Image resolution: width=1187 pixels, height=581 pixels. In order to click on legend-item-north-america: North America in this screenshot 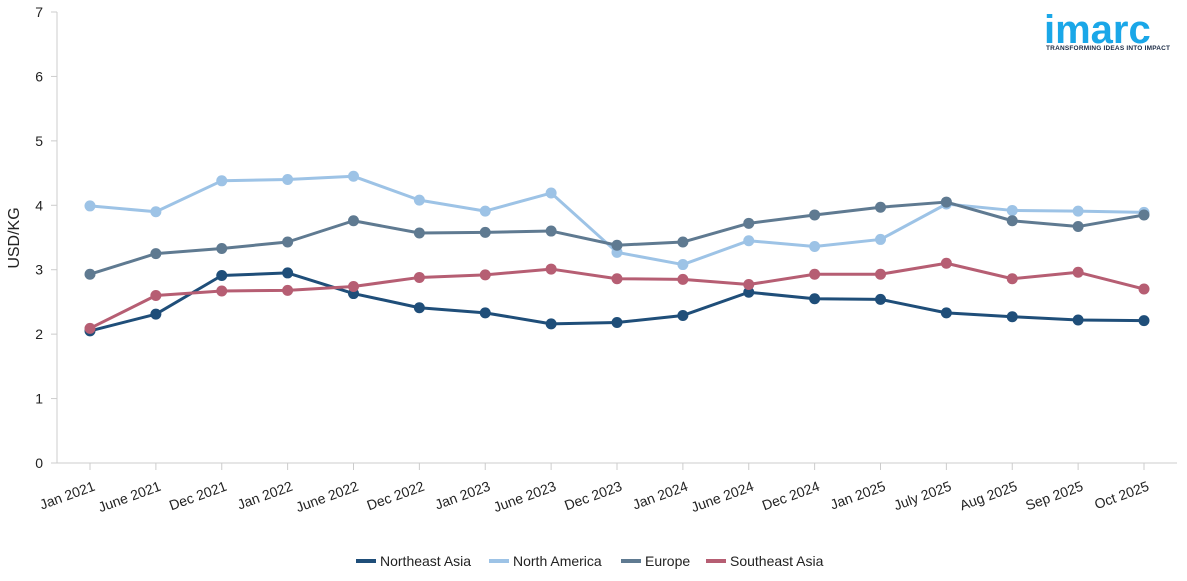, I will do `click(545, 561)`.